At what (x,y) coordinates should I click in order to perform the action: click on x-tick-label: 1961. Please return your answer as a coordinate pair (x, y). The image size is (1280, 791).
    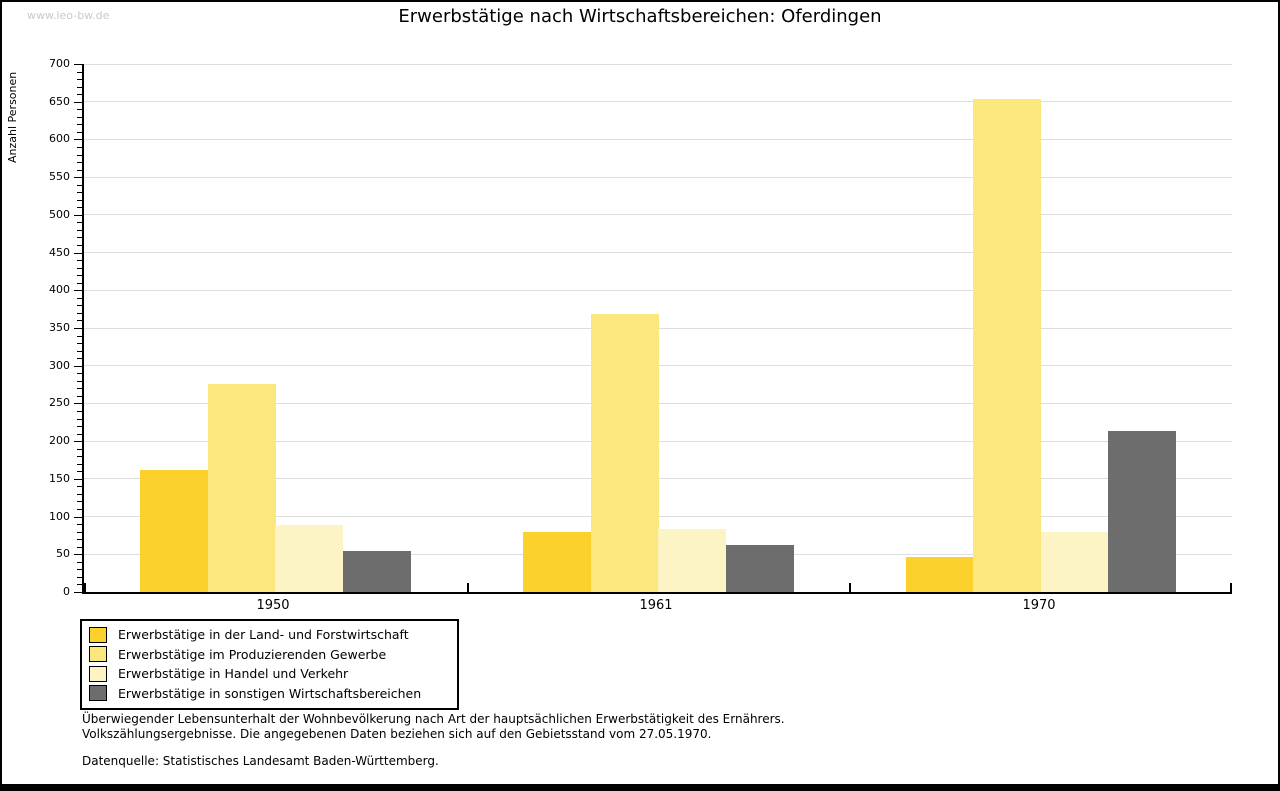
    Looking at the image, I should click on (656, 605).